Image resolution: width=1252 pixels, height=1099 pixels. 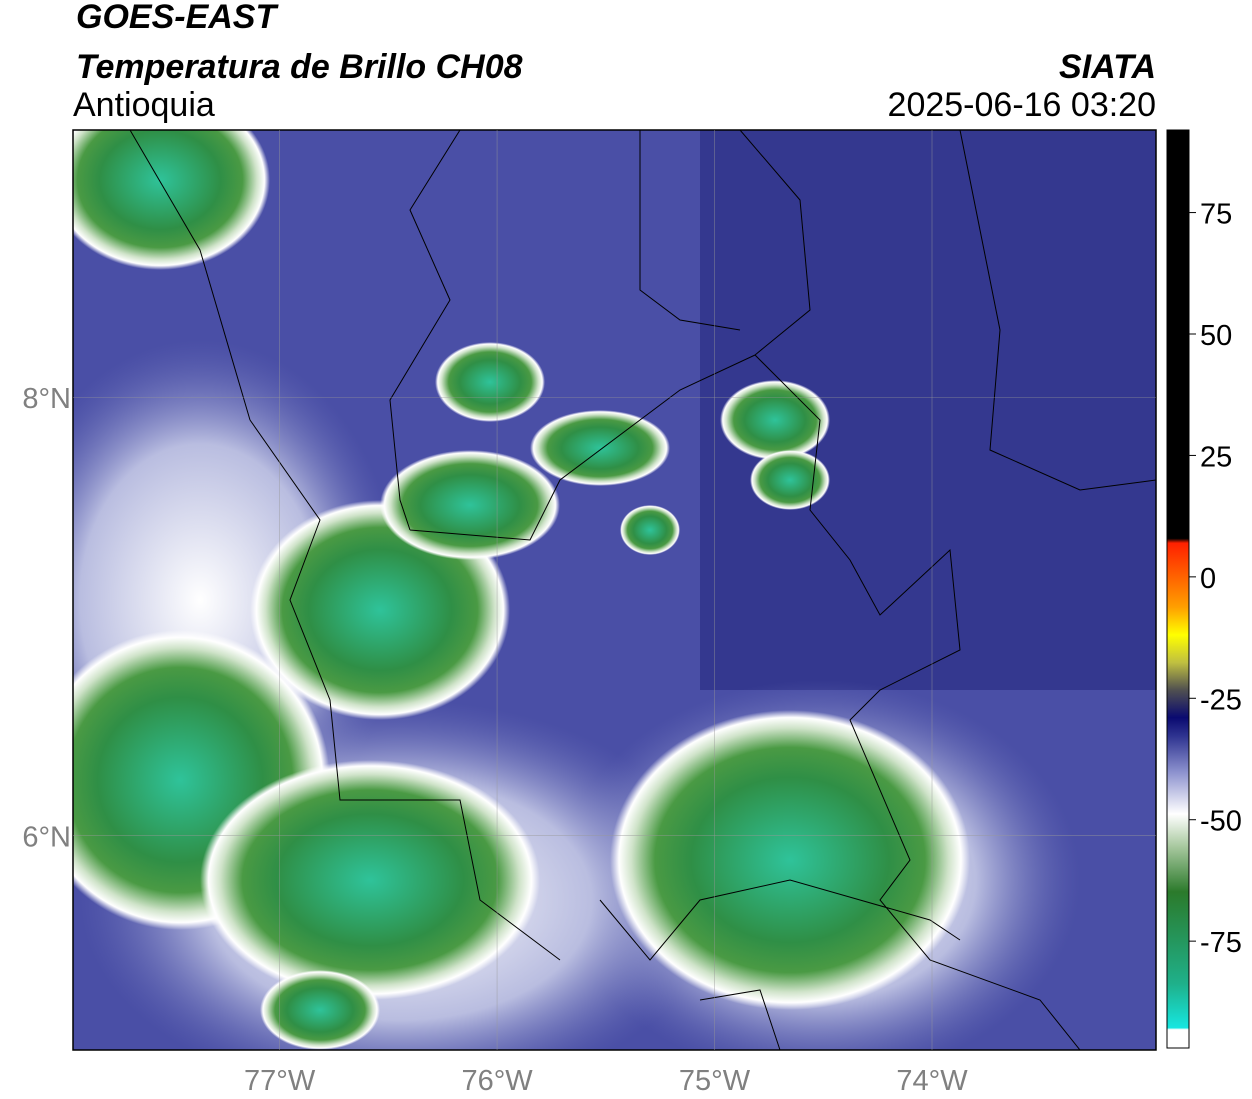 What do you see at coordinates (1208, 579) in the screenshot?
I see `colorbar-tick-label: 0` at bounding box center [1208, 579].